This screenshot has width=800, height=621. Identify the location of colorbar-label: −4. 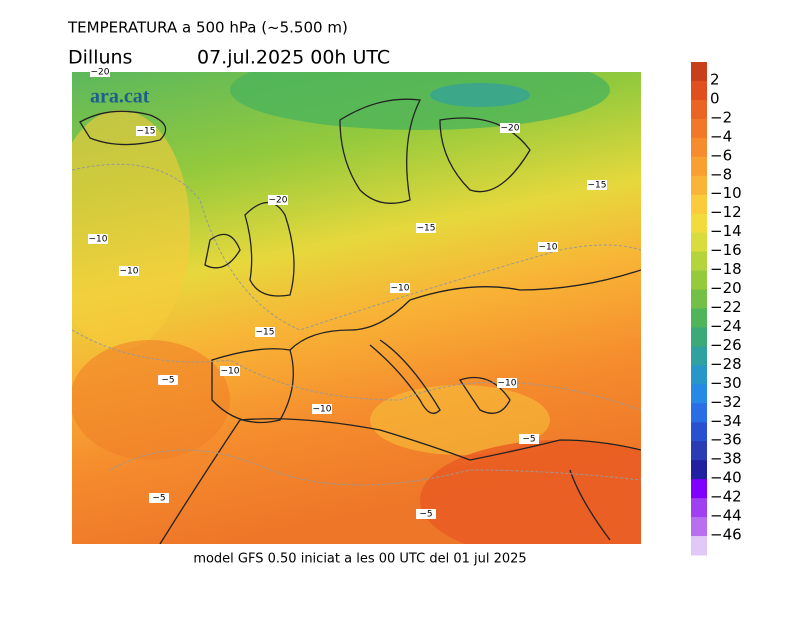
(721, 136).